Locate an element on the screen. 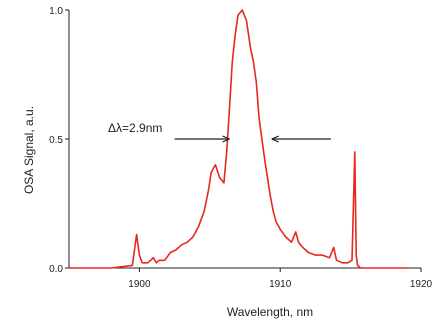 This screenshot has height=327, width=433. annotation-label: Δλ=2.9nm is located at coordinates (135, 128).